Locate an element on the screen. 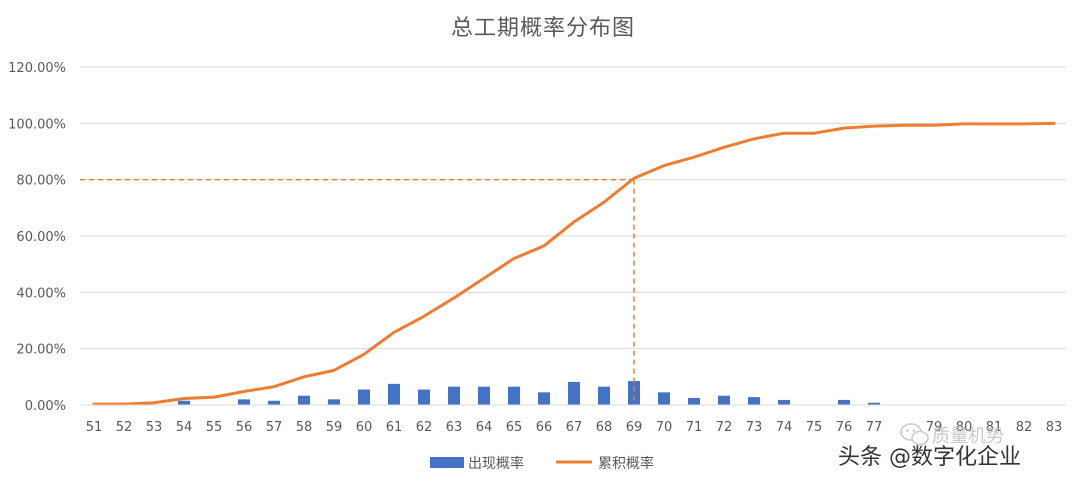 This screenshot has width=1080, height=483. x-tick-label: 56 is located at coordinates (244, 427).